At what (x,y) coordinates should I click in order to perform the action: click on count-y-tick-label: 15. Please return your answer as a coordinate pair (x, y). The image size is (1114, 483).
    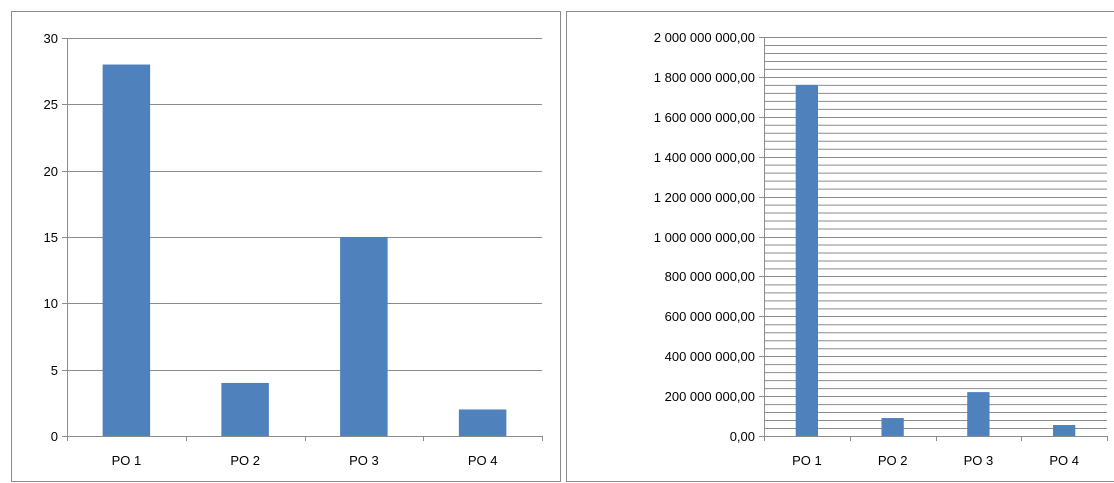
    Looking at the image, I should click on (51, 237).